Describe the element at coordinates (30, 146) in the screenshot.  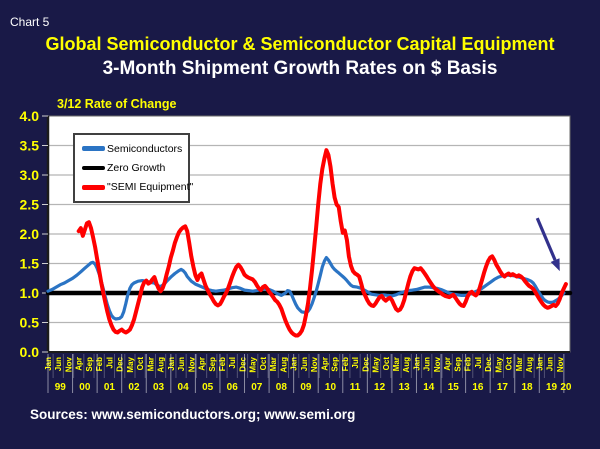
I see `y-axis-tick-label: 3.5` at that location.